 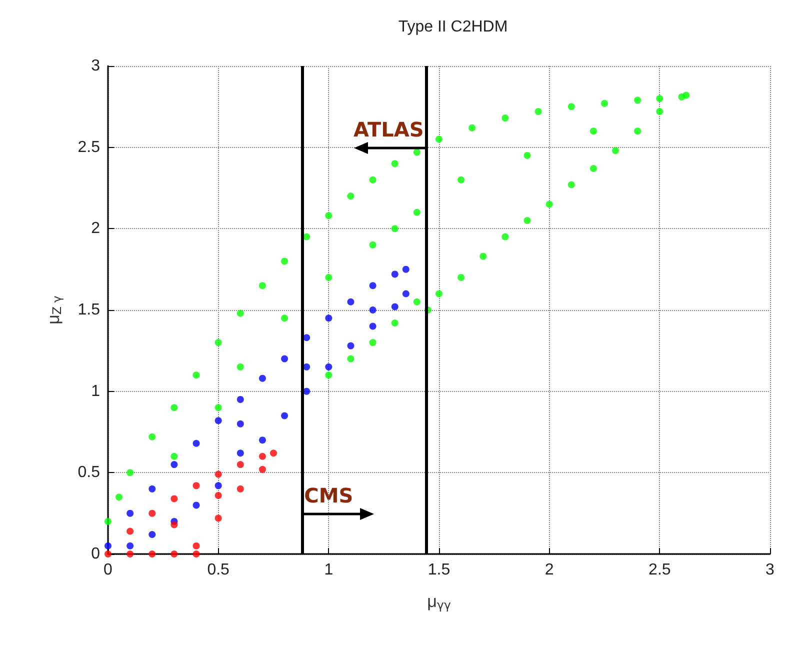 What do you see at coordinates (218, 570) in the screenshot?
I see `x-tick-label: 0.5` at bounding box center [218, 570].